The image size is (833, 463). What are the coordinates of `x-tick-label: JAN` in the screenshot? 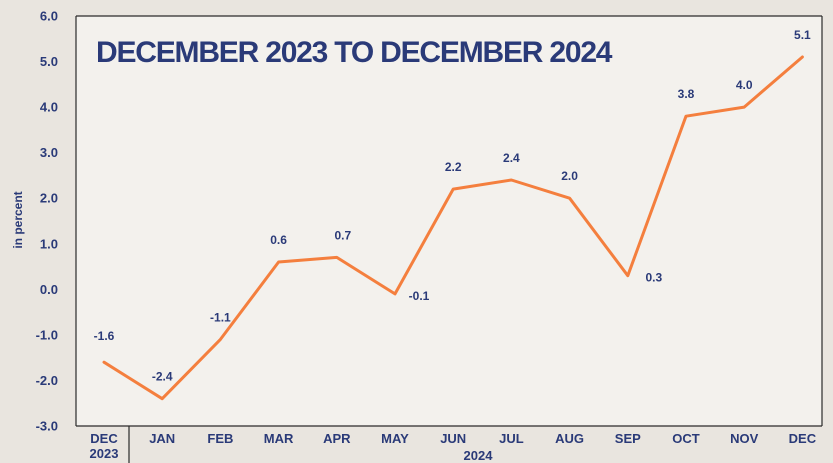 It's located at (162, 438).